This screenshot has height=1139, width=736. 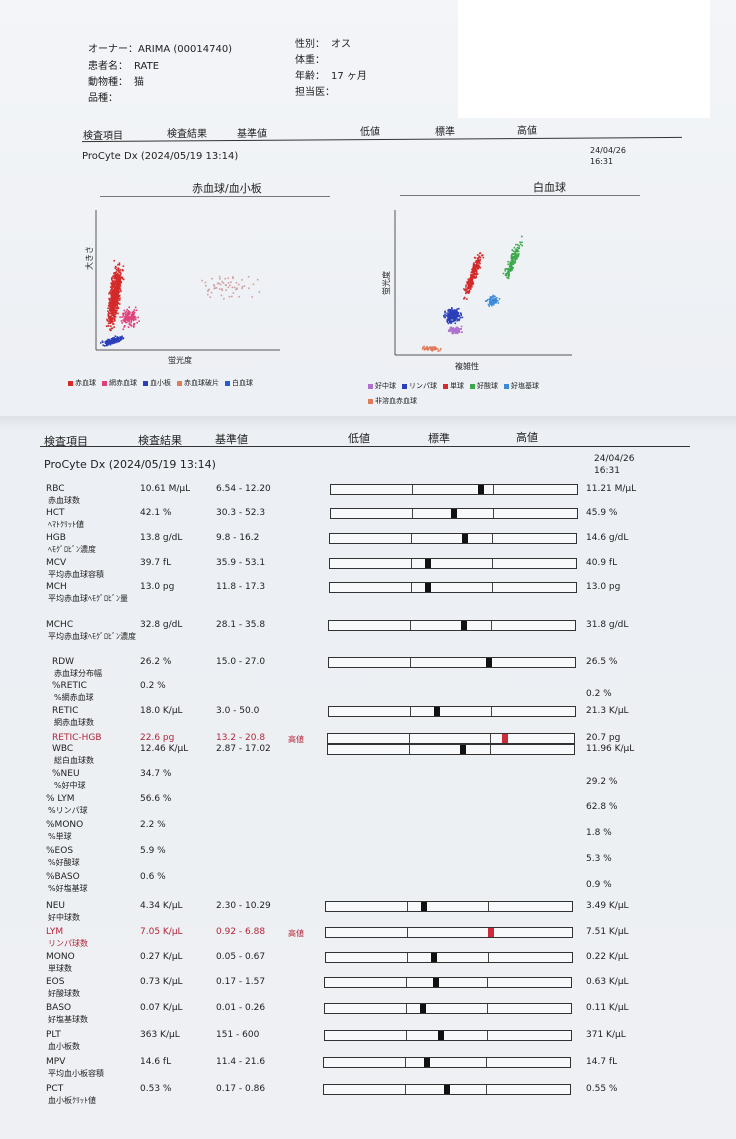 I want to click on result-value: 42.1 %, so click(x=156, y=513).